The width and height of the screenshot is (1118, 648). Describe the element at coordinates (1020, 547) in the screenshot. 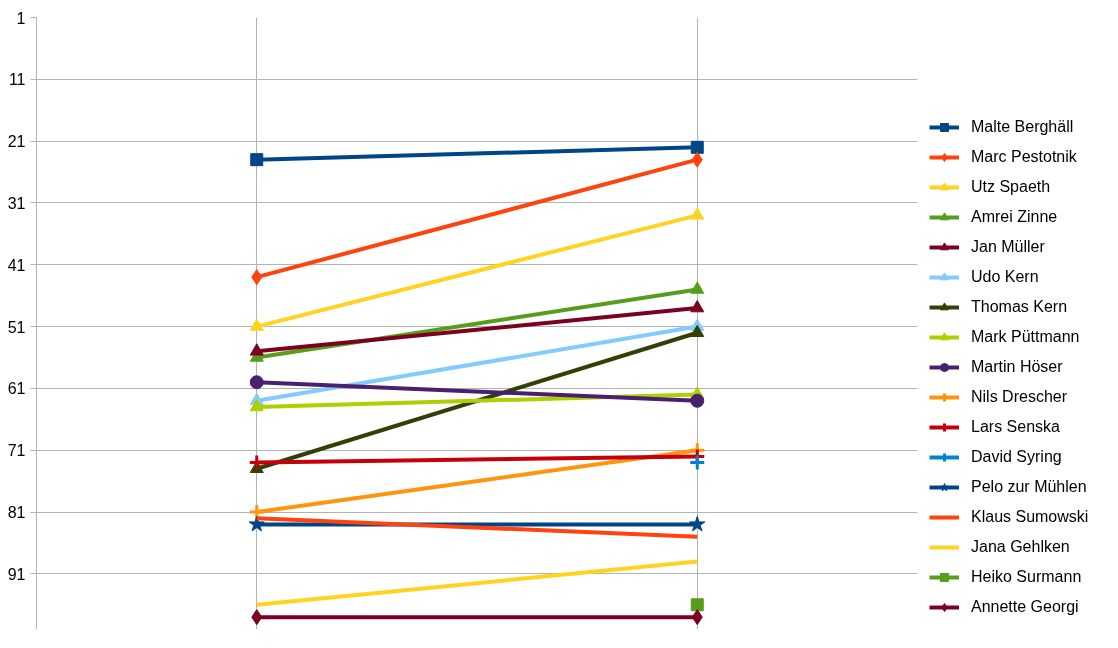

I see `legend-label: Jana Gehlken` at that location.